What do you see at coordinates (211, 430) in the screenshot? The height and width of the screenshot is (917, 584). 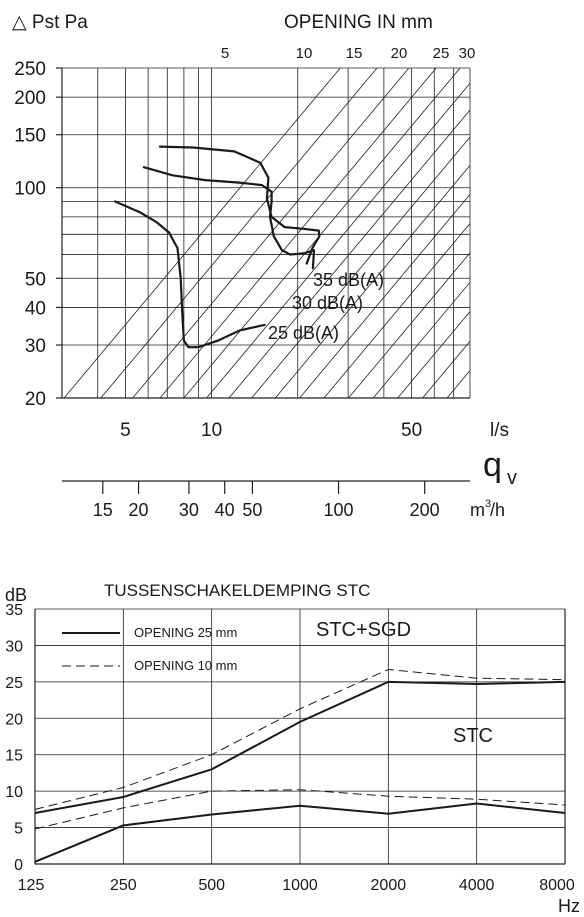 I see `flow-tick-label: 10` at bounding box center [211, 430].